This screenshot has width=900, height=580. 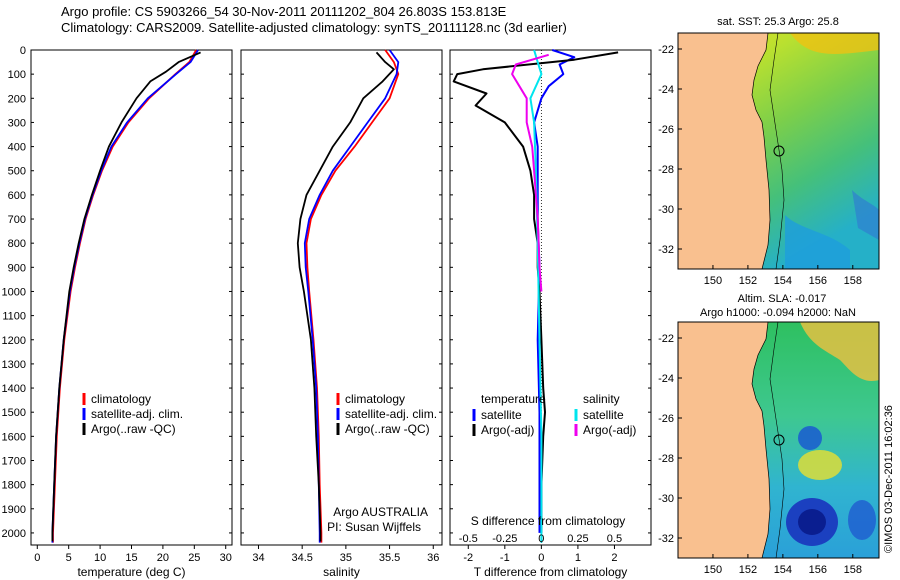 What do you see at coordinates (14, 486) in the screenshot?
I see `temperature-ytick-label: 1800` at bounding box center [14, 486].